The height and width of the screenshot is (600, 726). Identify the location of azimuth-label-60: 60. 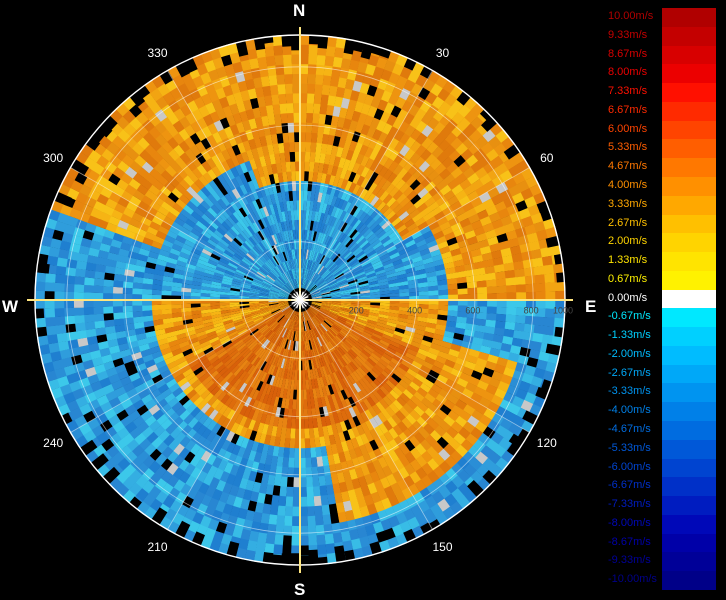
(547, 157).